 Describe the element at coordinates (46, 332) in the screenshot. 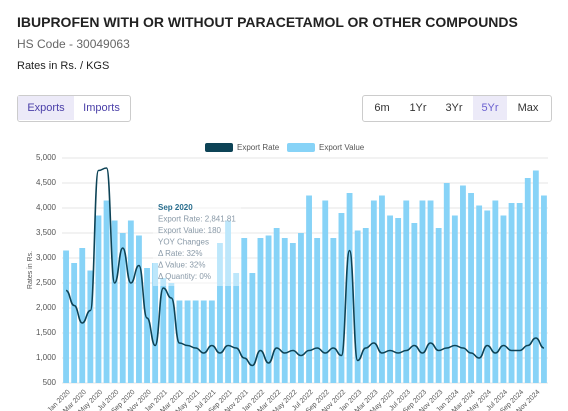

I see `y-tick-label: 1,500` at that location.